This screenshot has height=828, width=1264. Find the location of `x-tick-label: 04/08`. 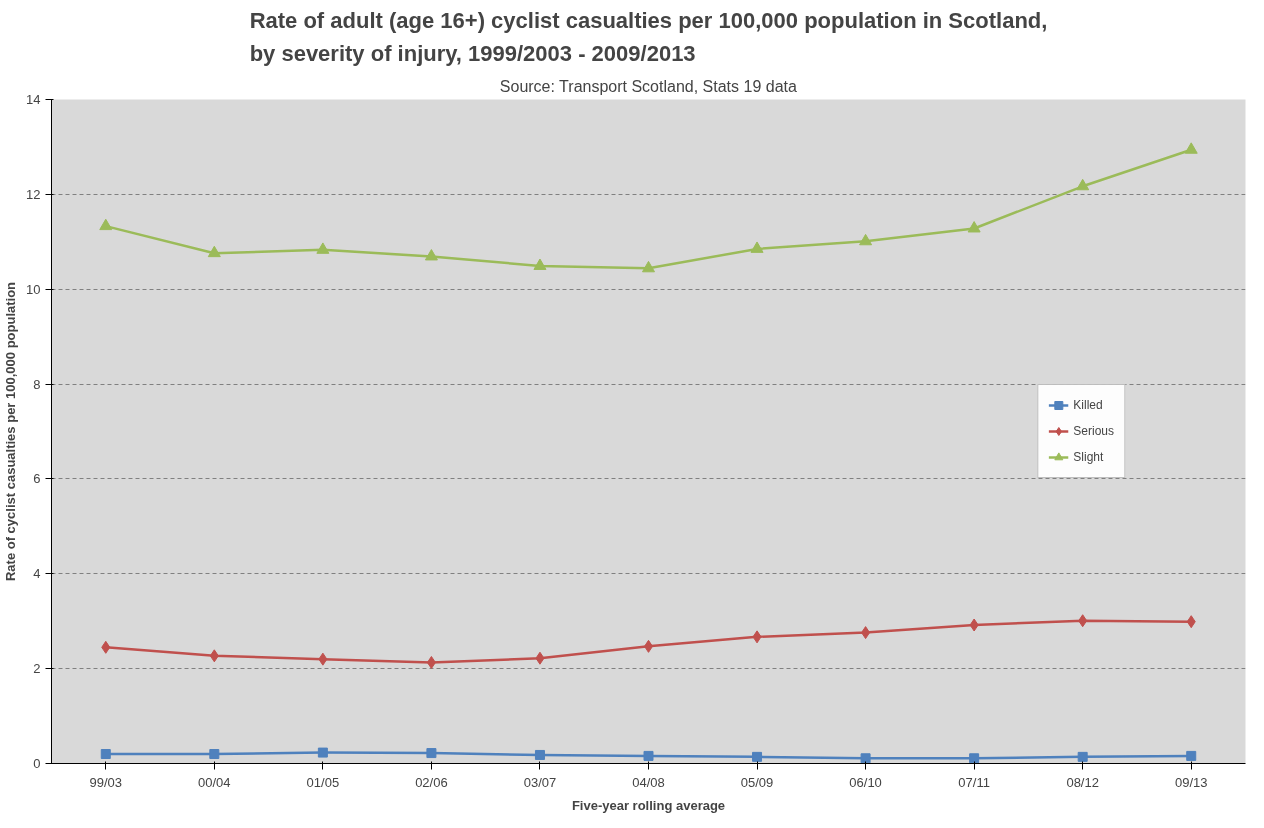

x-tick-label: 04/08 is located at coordinates (648, 782).